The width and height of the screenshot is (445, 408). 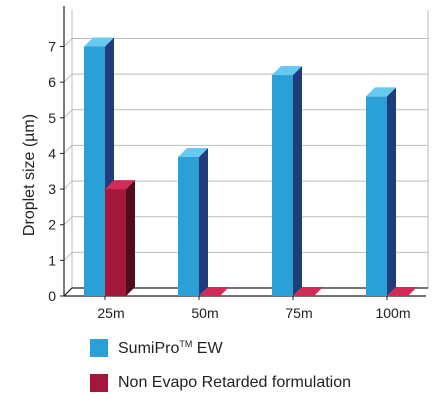 What do you see at coordinates (308, 291) in the screenshot?
I see `bar-non-evapo-75m` at bounding box center [308, 291].